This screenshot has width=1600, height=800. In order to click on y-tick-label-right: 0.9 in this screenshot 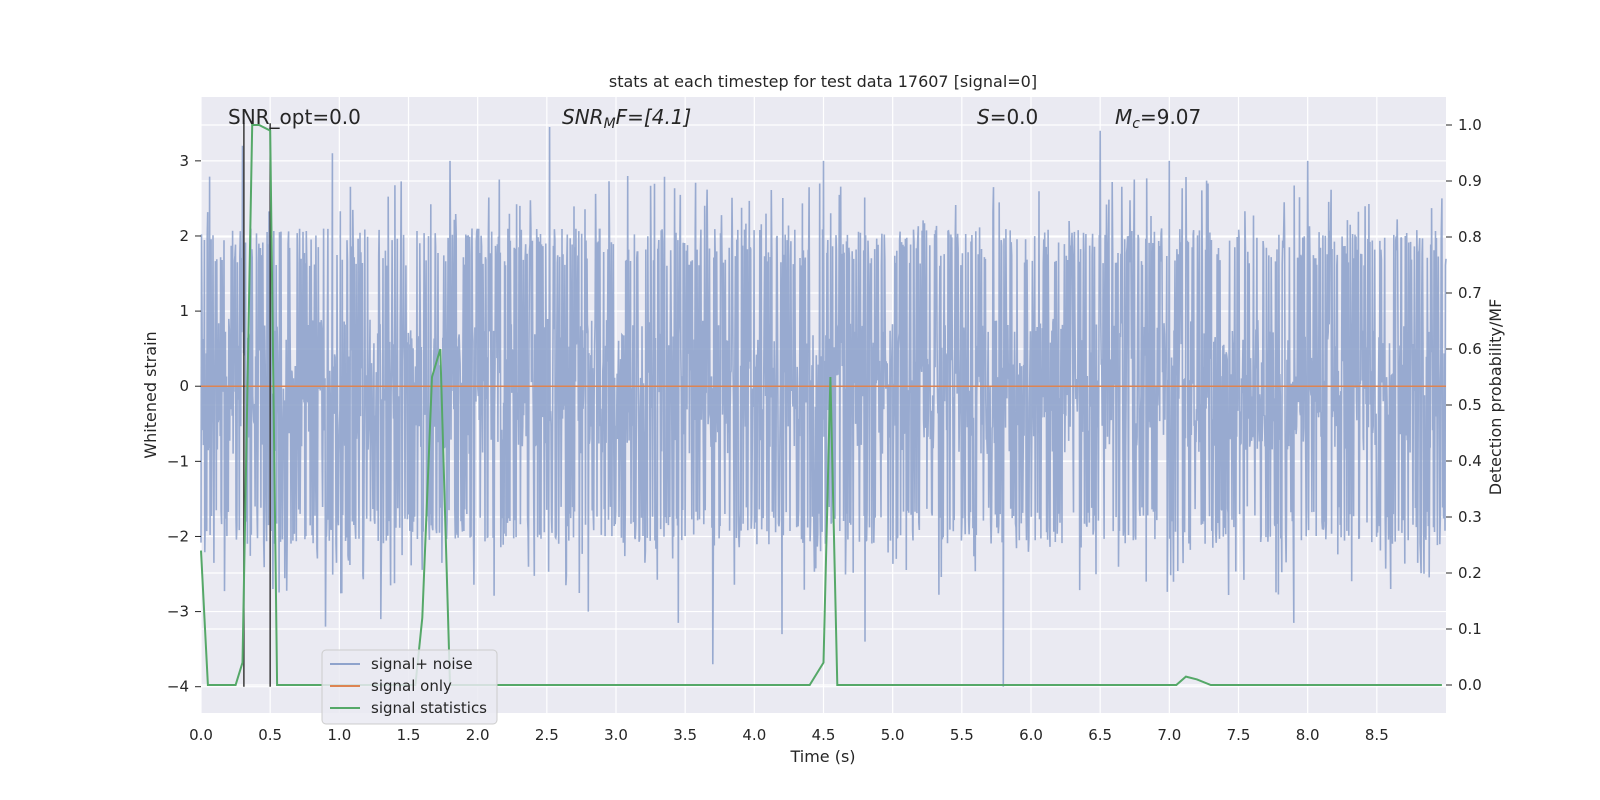, I will do `click(1470, 181)`.